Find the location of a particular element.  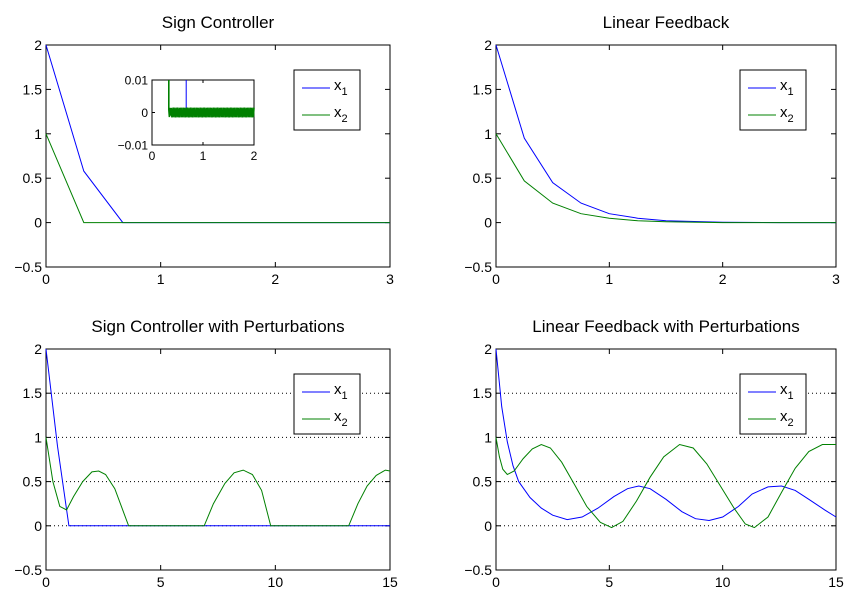

series-line-x1 is located at coordinates (217, 437).